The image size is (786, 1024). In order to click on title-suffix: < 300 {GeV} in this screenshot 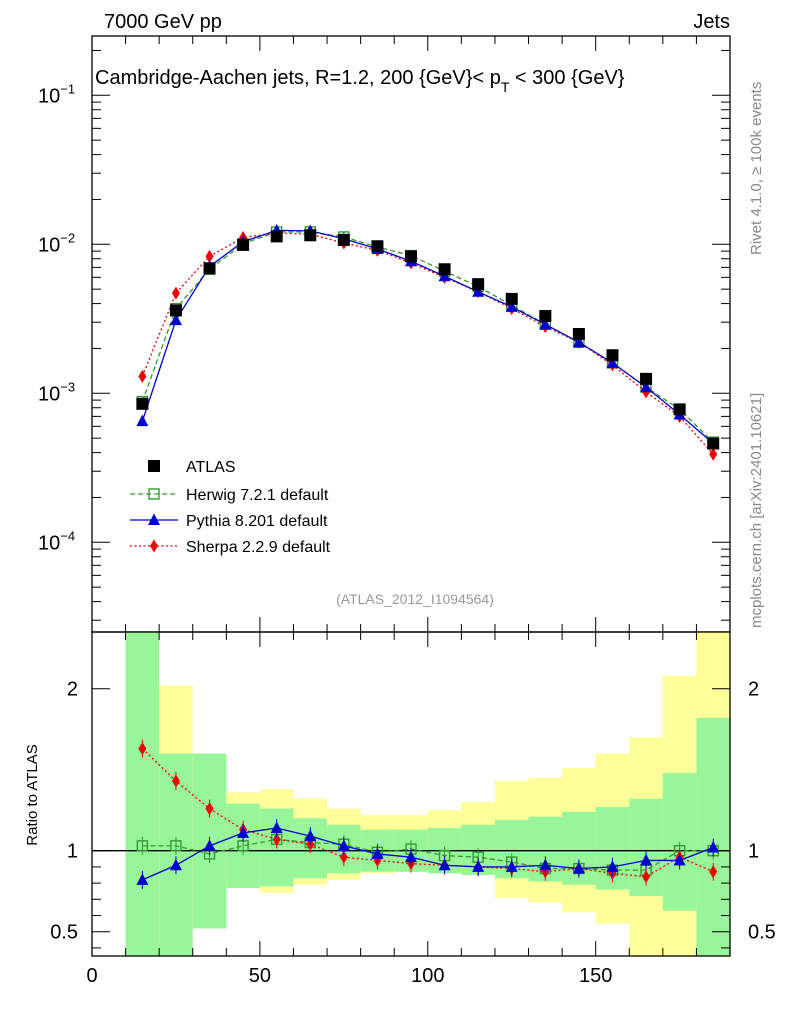, I will do `click(566, 78)`.